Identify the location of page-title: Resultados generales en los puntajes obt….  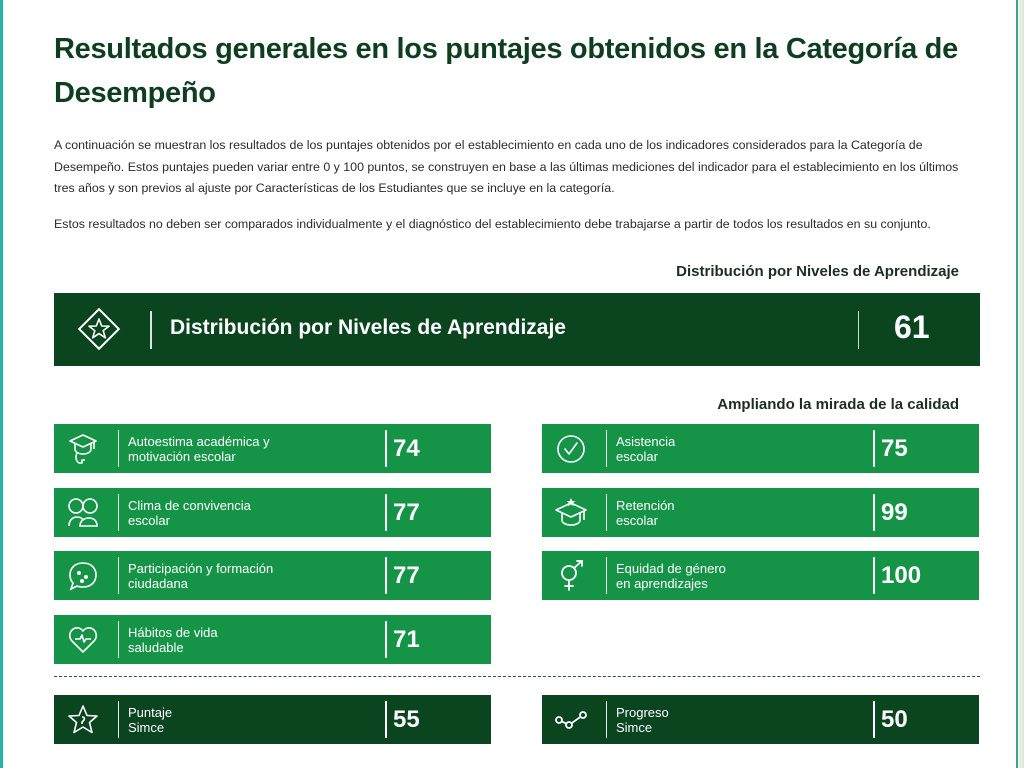
(506, 71).